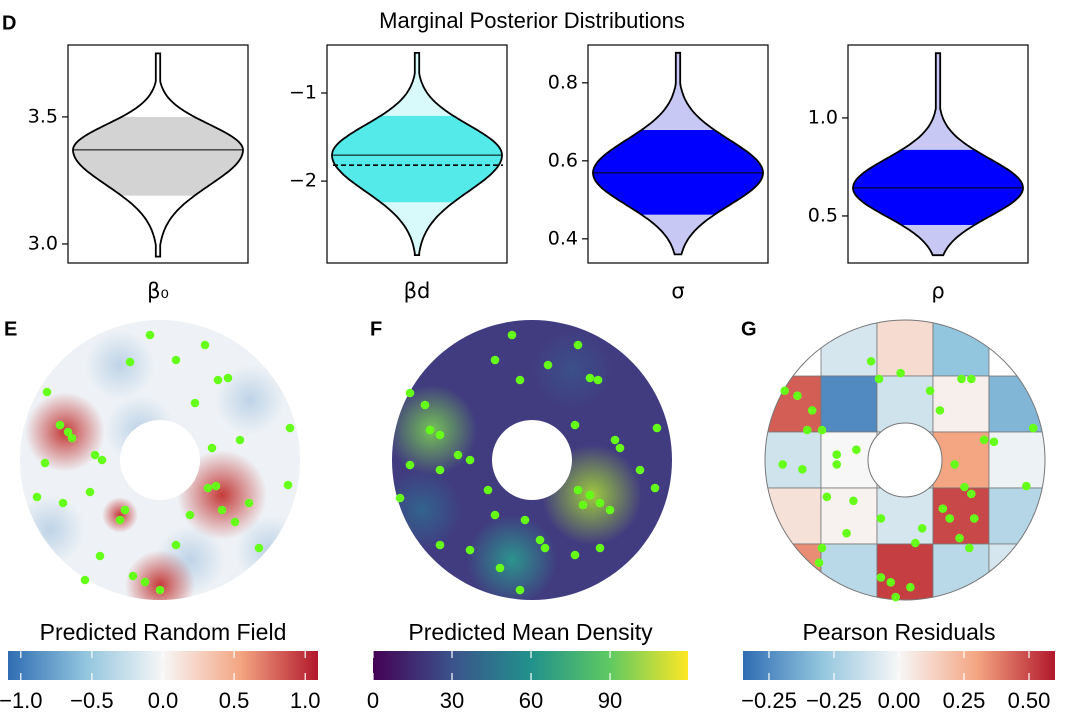  Describe the element at coordinates (91, 700) in the screenshot. I see `colorbar-tick-label: −0.5` at that location.